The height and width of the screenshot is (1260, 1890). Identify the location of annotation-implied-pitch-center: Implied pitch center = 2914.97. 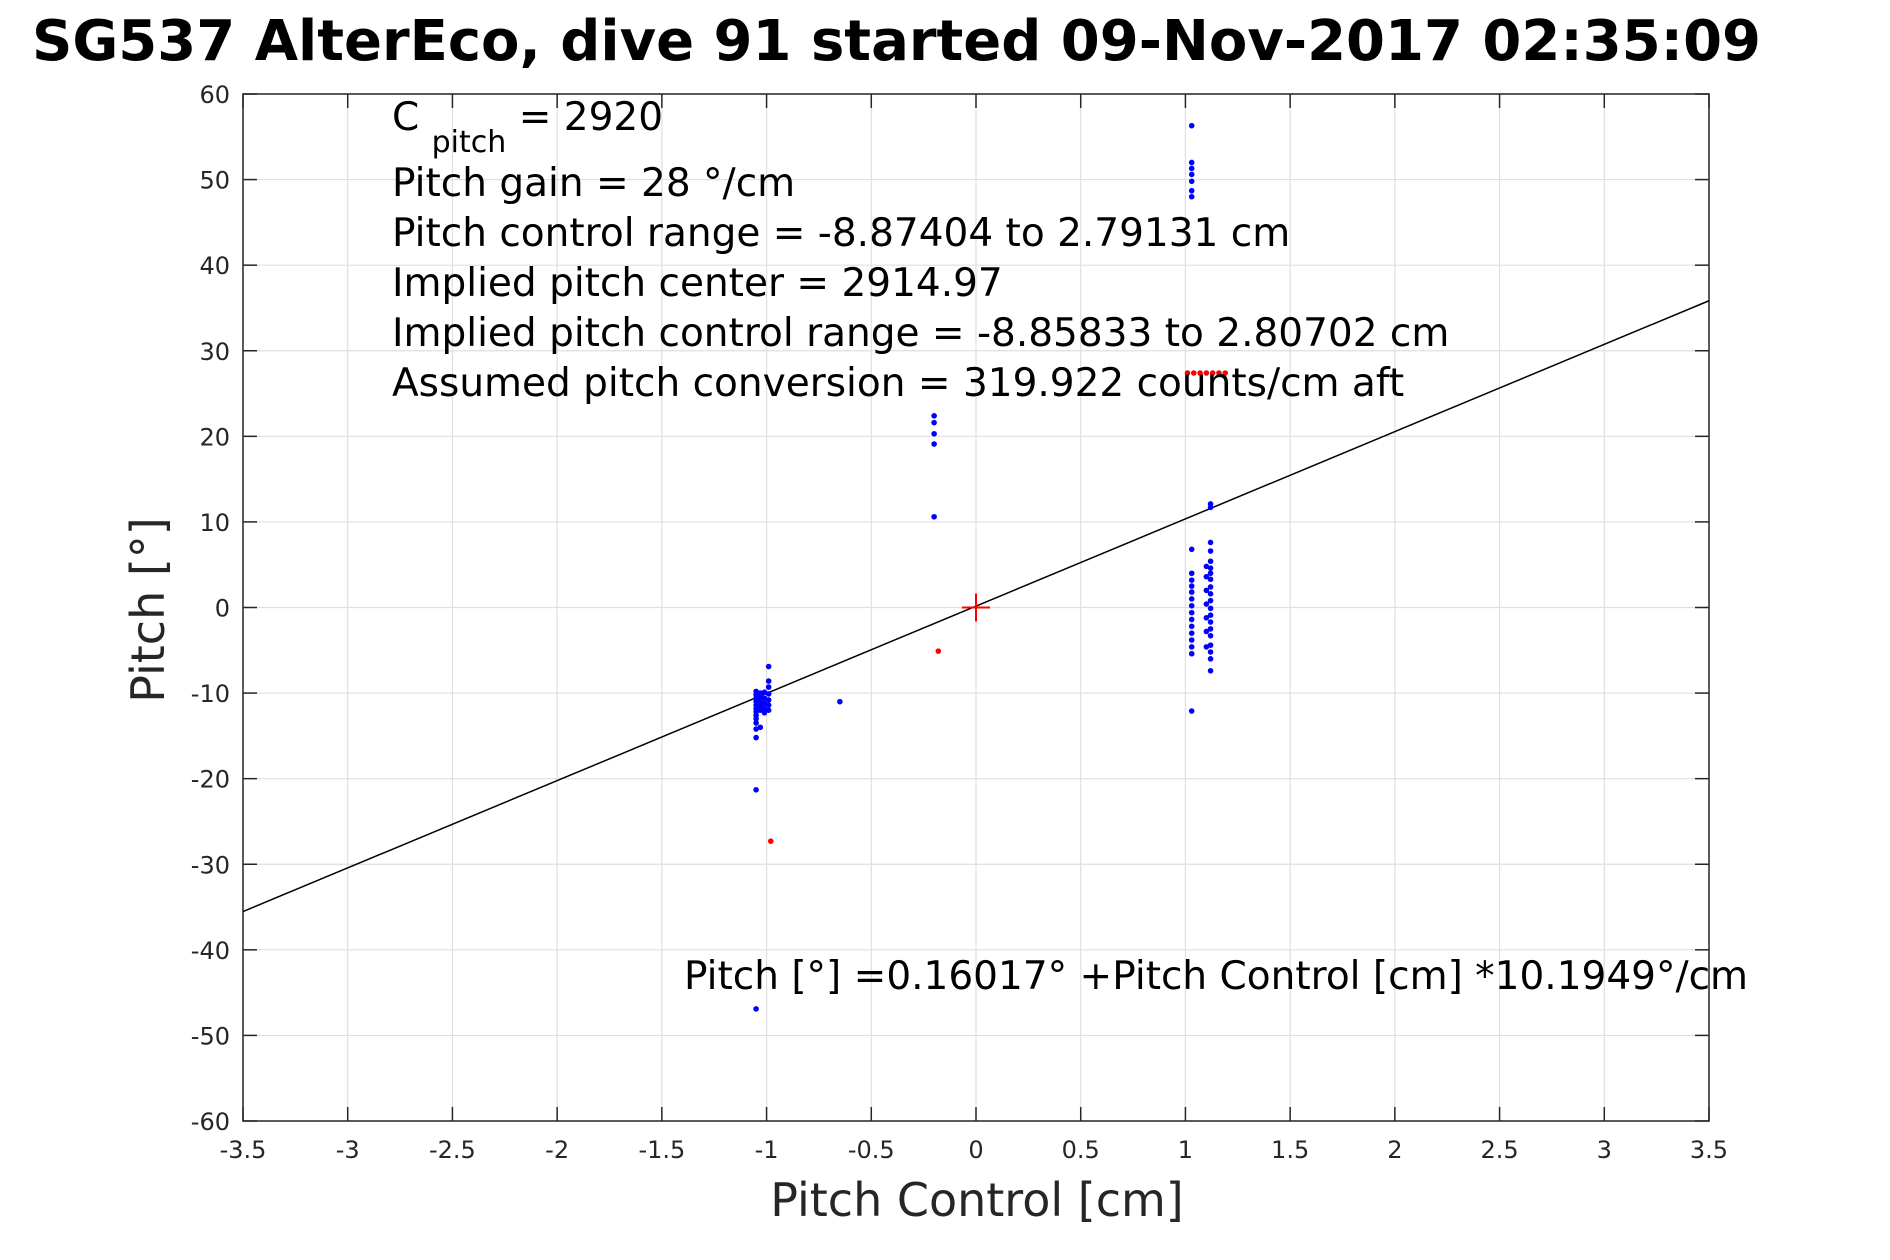
(697, 283).